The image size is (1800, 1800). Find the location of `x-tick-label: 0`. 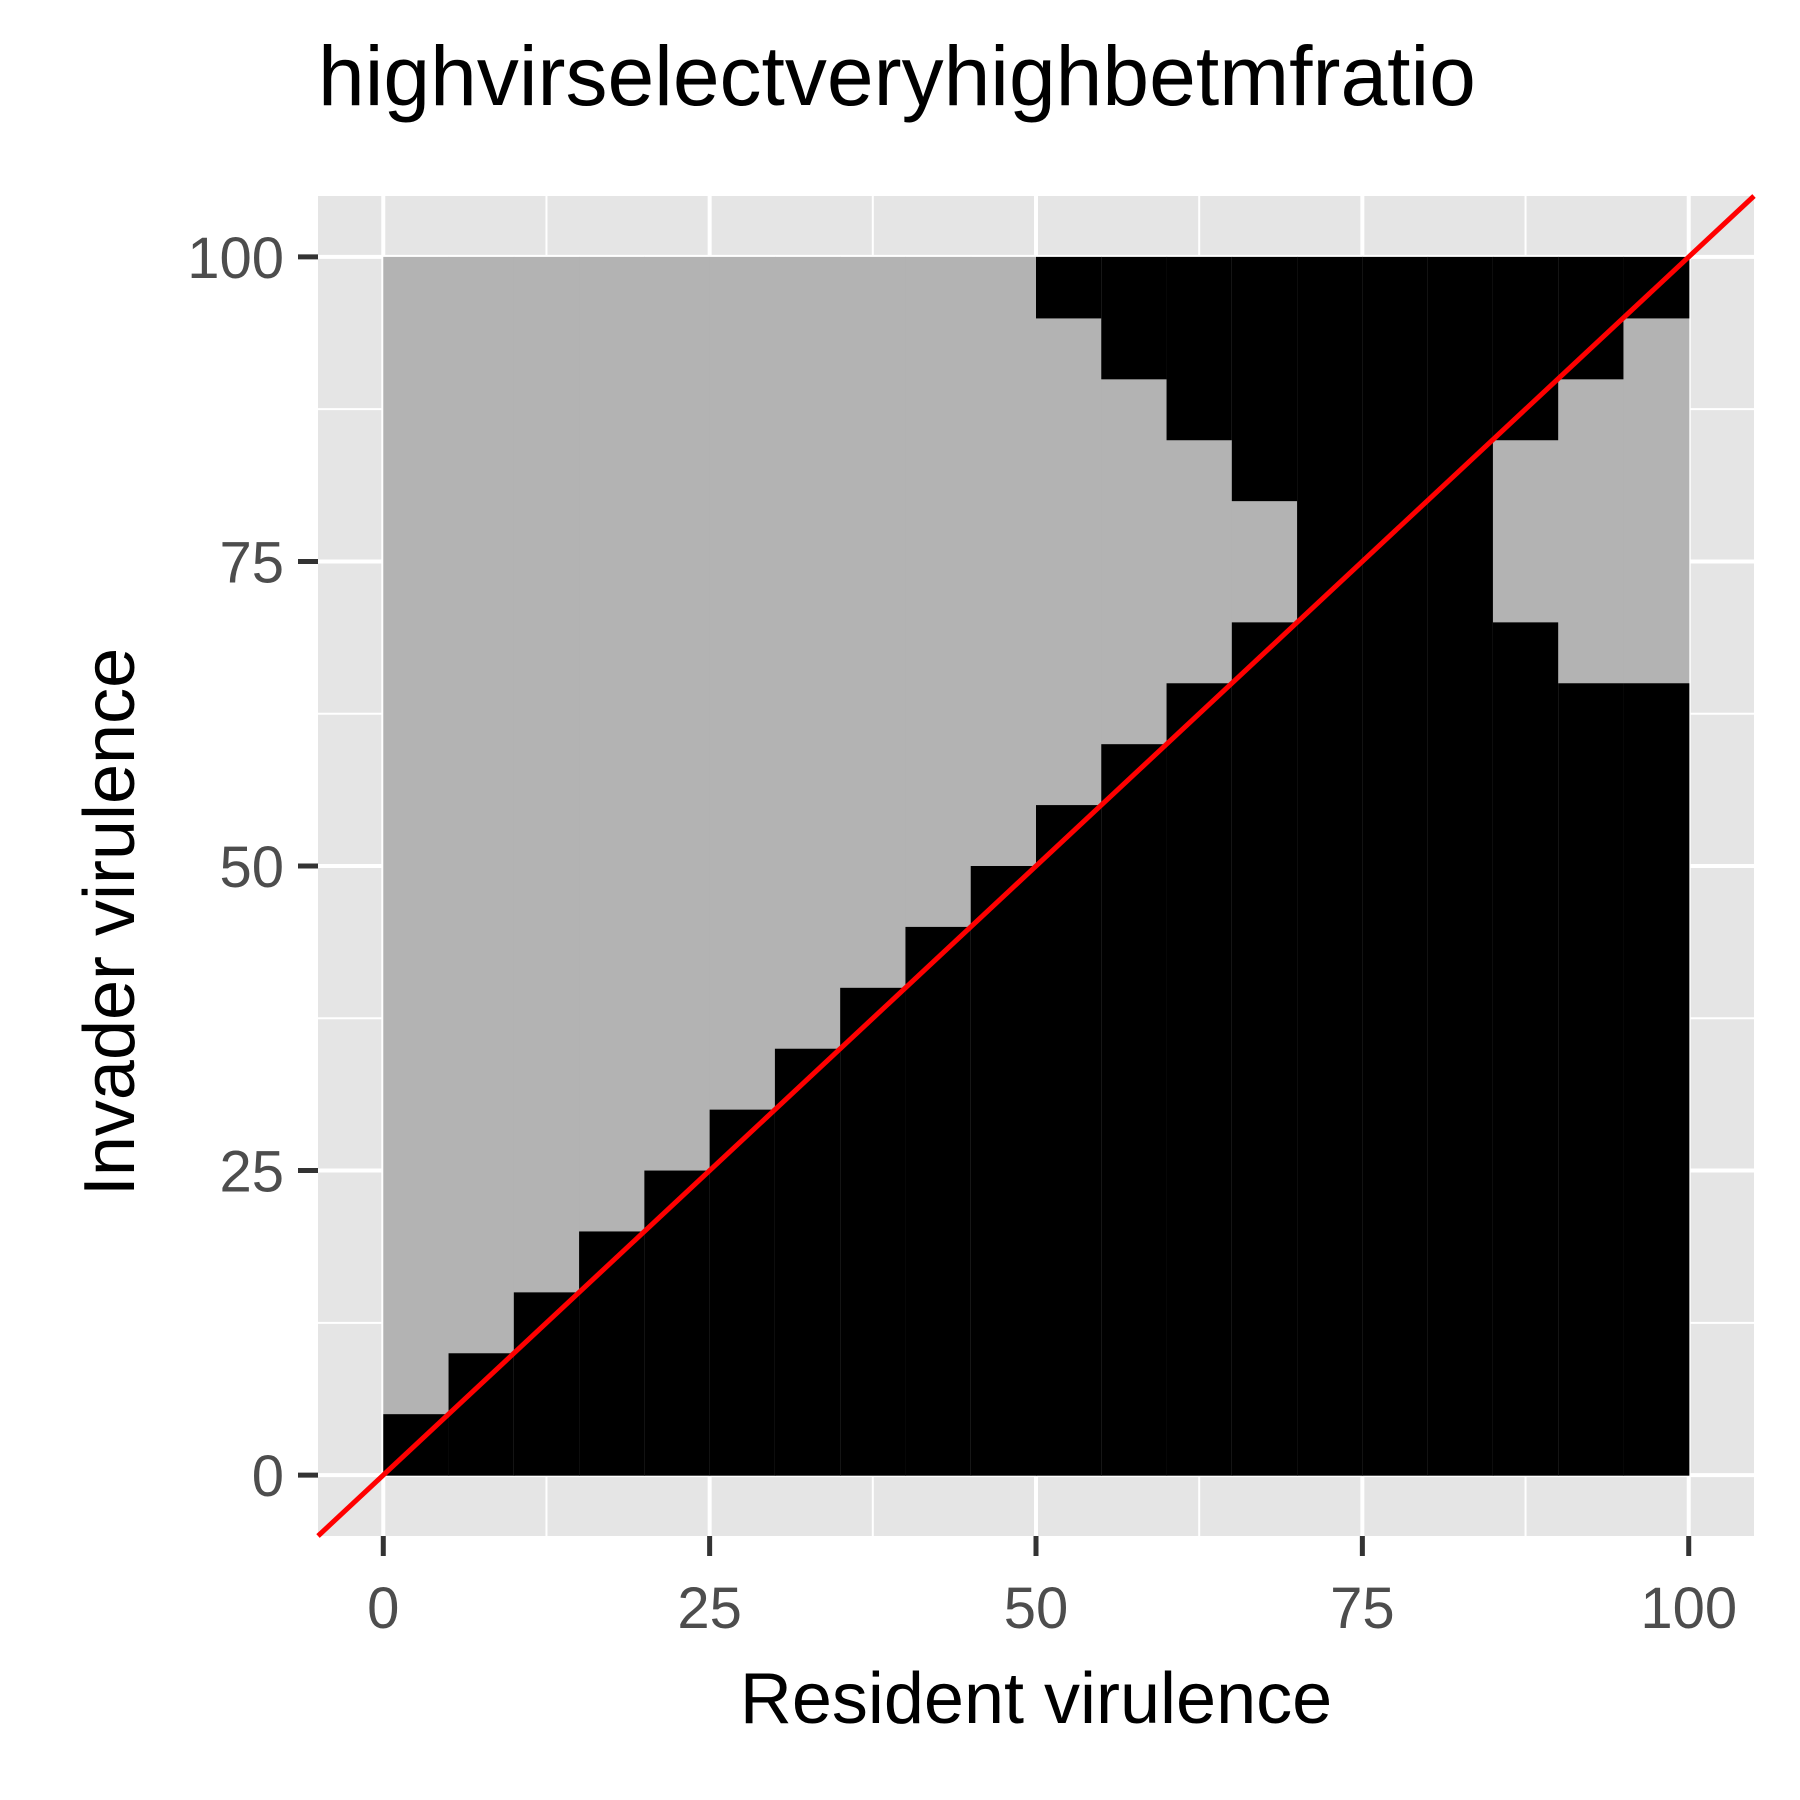

x-tick-label: 0 is located at coordinates (383, 1608).